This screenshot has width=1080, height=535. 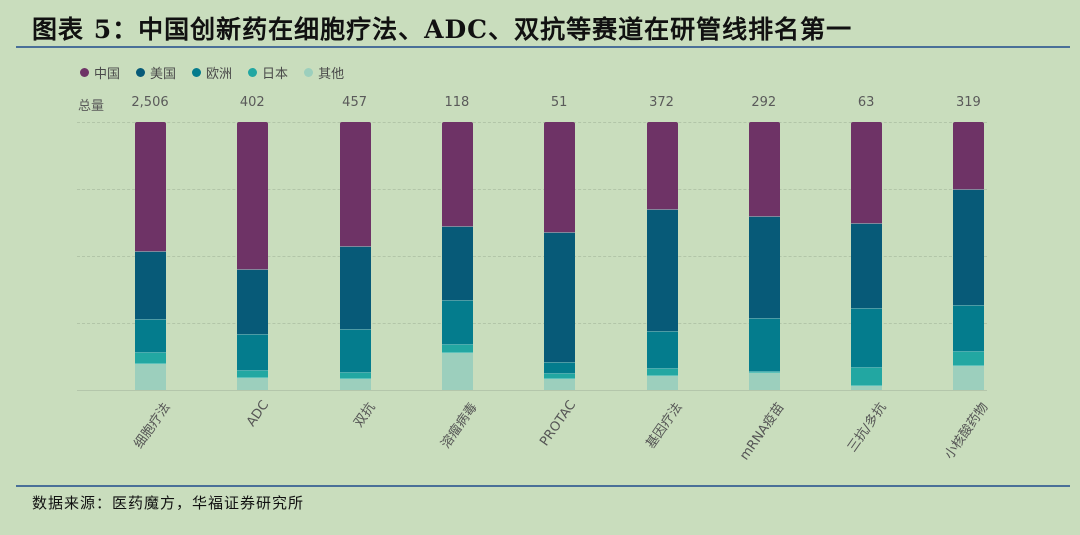 What do you see at coordinates (661, 102) in the screenshot?
I see `total-value: 372` at bounding box center [661, 102].